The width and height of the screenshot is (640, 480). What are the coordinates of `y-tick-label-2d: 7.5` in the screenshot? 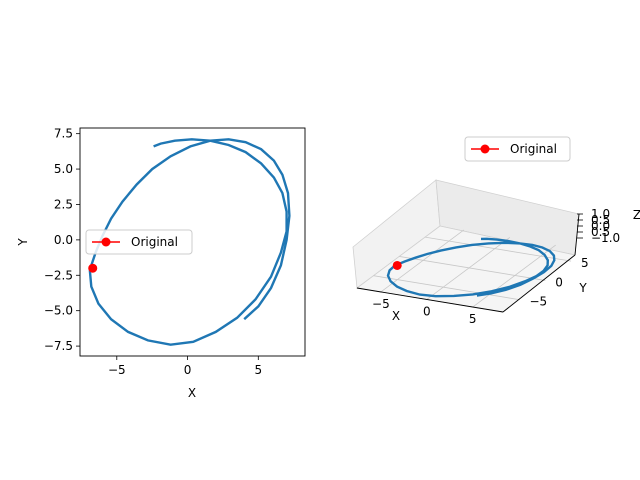 It's located at (63, 134).